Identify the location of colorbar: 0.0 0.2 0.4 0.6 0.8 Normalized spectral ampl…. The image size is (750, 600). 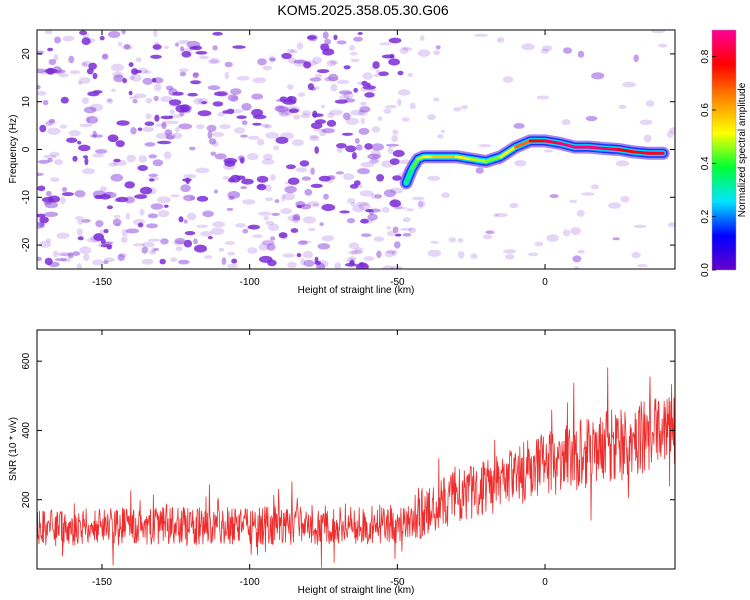
(724, 153).